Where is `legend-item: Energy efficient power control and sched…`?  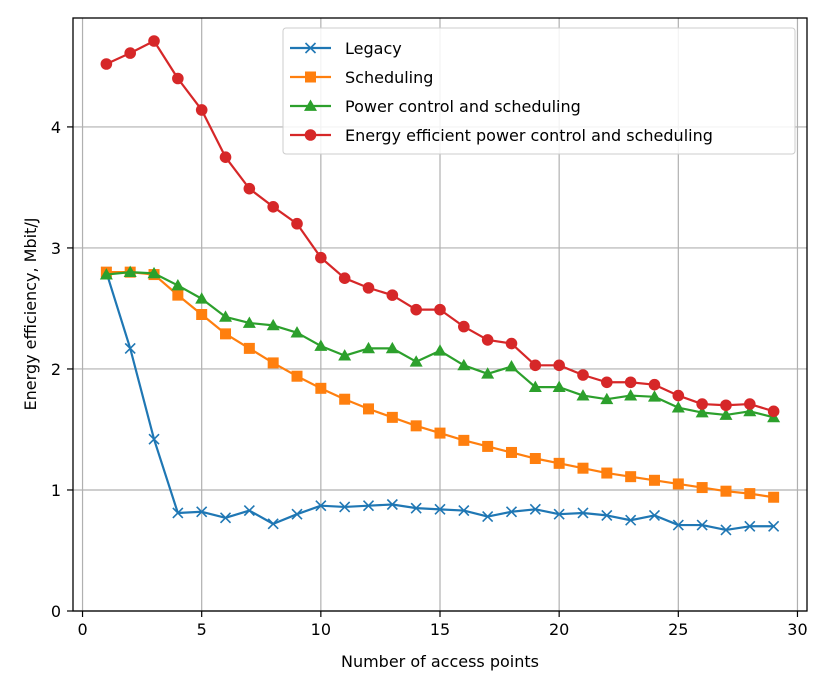
legend-item: Energy efficient power control and sched… is located at coordinates (501, 135).